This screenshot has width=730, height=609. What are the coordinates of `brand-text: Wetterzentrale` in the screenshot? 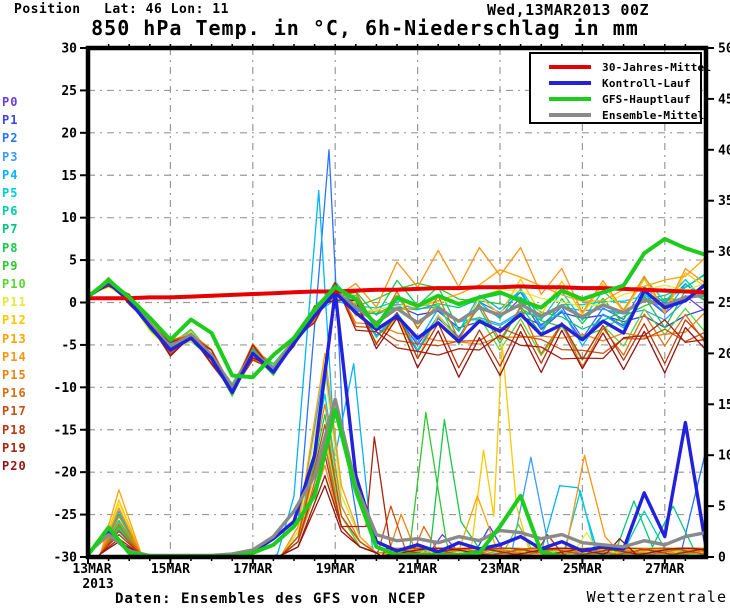 It's located at (656, 597).